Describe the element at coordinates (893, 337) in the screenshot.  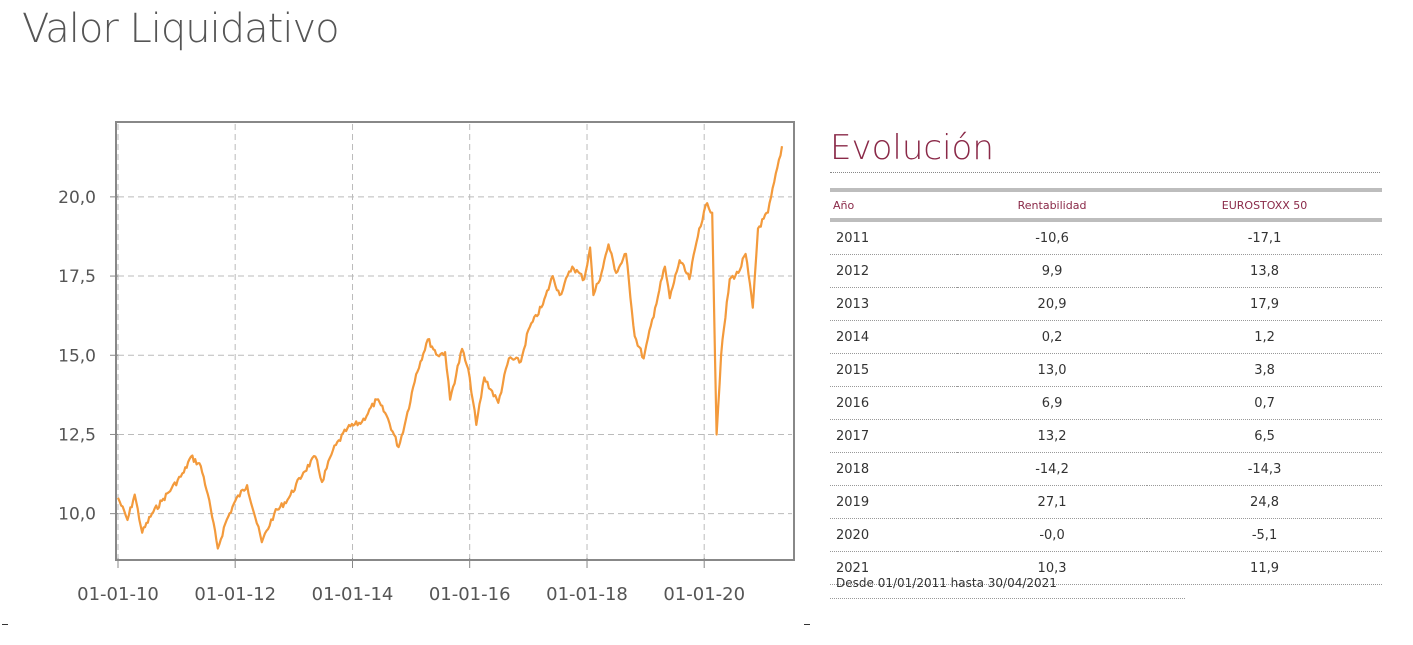
I see `cell-year: 2014` at that location.